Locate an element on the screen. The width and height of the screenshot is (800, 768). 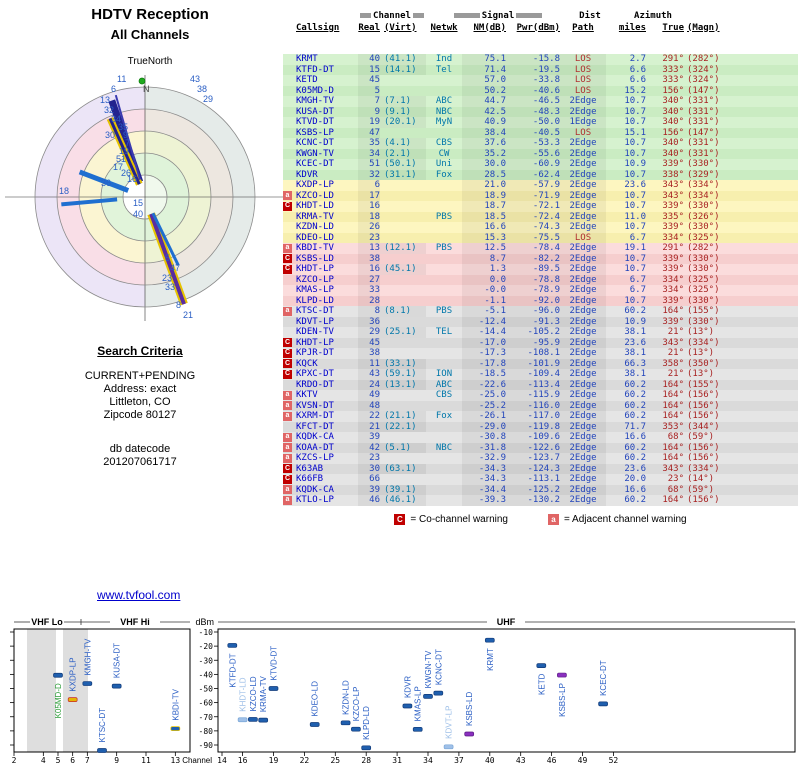
cell-callsign: KZCO-LP is located at coordinates (315, 279).